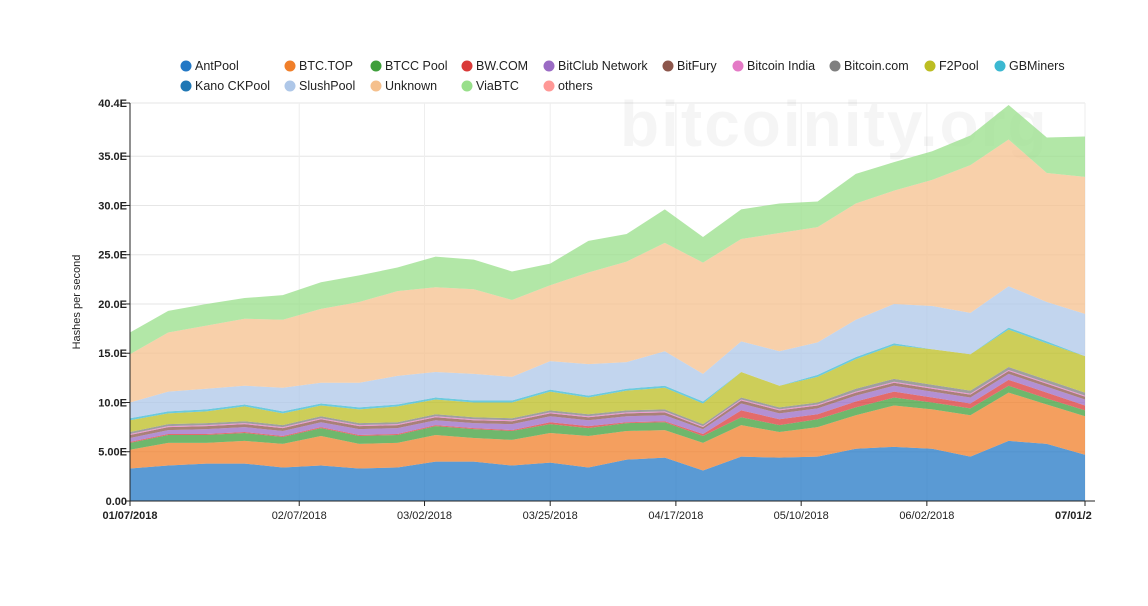 This screenshot has height=606, width=1148. Describe the element at coordinates (607, 381) in the screenshot. I see `area-f2pool` at that location.